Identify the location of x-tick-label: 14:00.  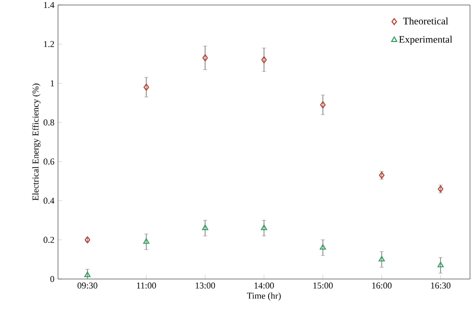
(264, 285).